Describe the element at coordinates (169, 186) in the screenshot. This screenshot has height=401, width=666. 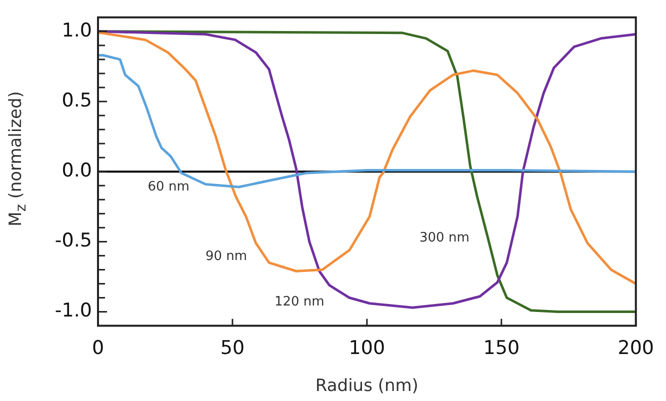
I see `series-label: 60 nm` at that location.